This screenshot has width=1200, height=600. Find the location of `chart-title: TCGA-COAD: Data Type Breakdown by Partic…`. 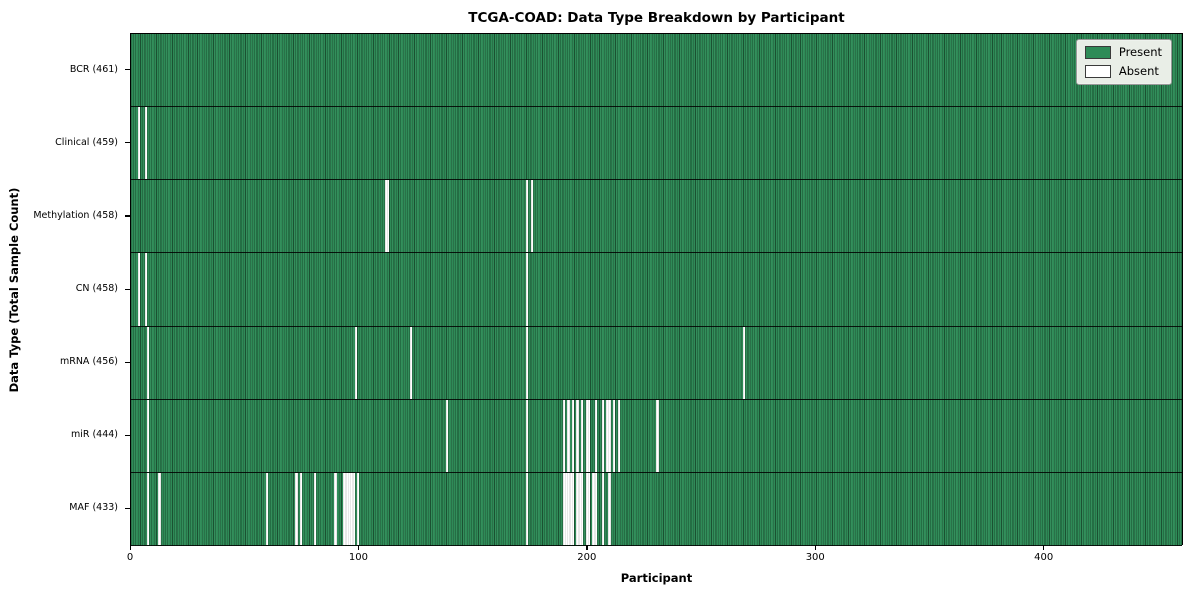

chart-title: TCGA-COAD: Data Type Breakdown by Partic… is located at coordinates (656, 18).